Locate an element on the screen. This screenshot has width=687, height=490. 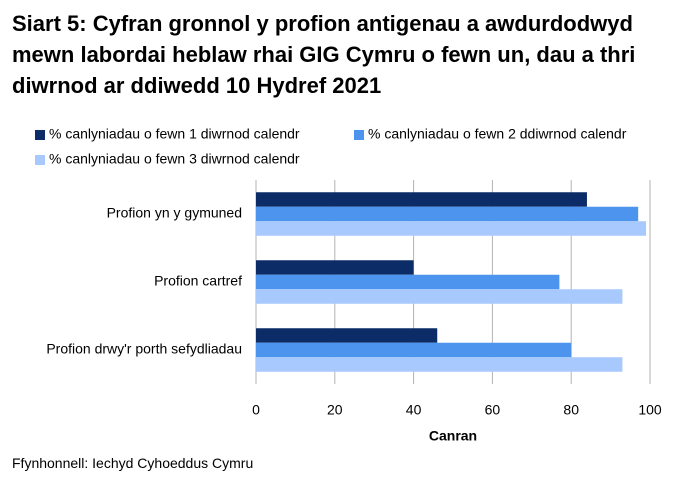
x-axis-title: Canran is located at coordinates (453, 436).